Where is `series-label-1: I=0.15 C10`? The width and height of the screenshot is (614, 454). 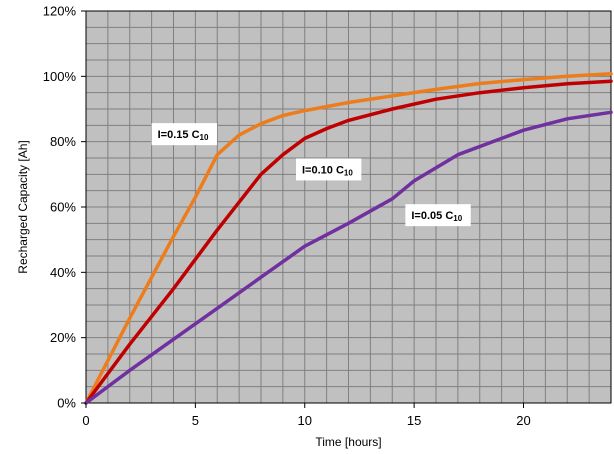 series-label-1: I=0.15 C10 is located at coordinates (184, 134).